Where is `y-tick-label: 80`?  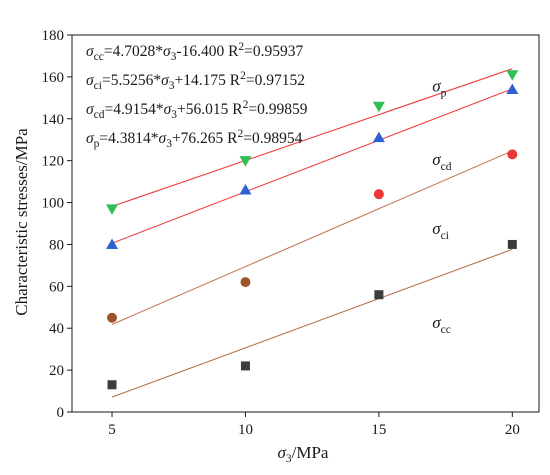 y-tick-label: 80 is located at coordinates (56, 245).